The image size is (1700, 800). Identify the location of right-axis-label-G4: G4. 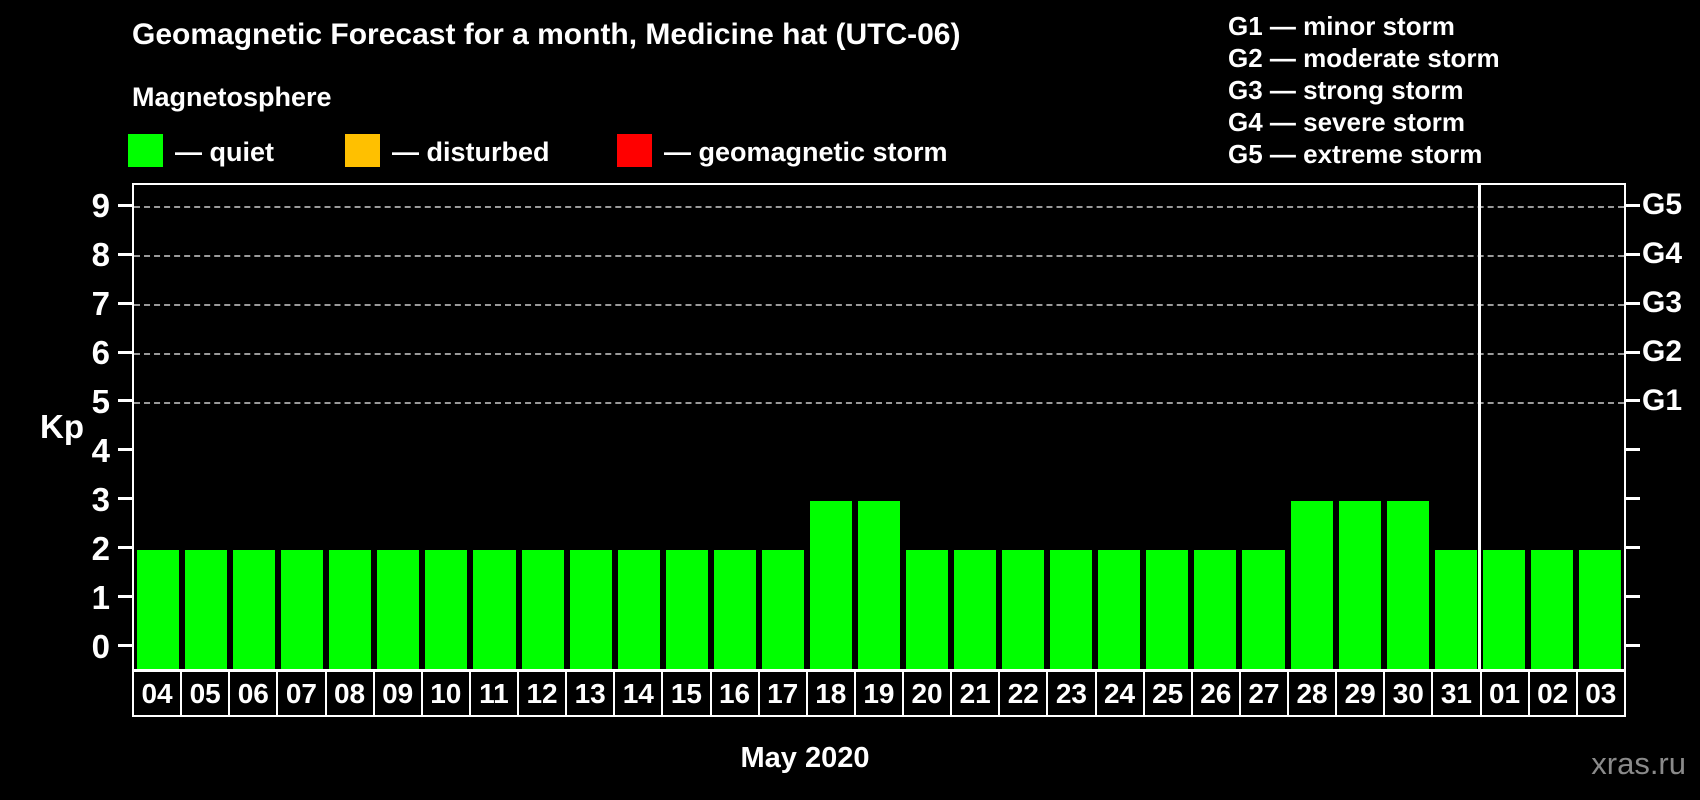
(1662, 254).